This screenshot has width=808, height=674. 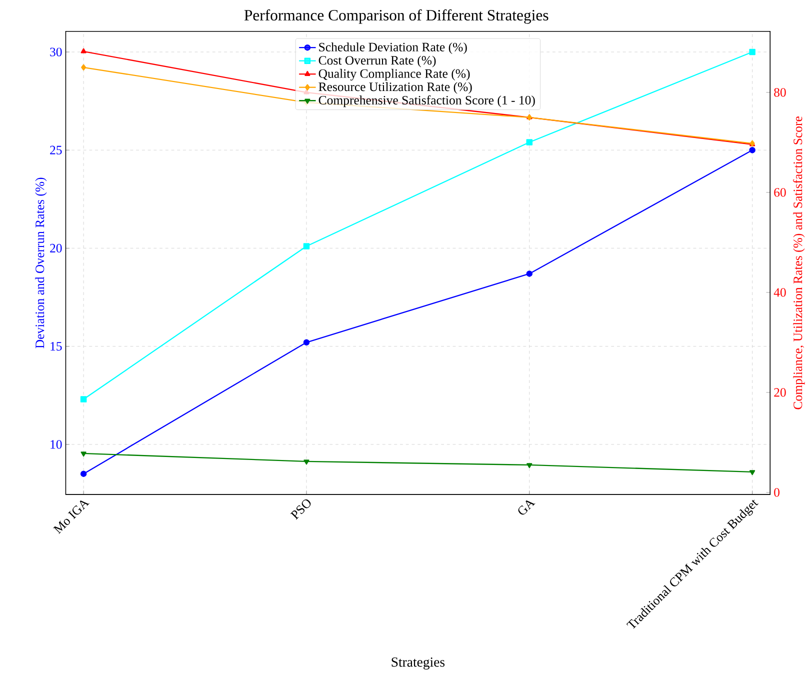 What do you see at coordinates (56, 52) in the screenshot?
I see `y-tick-label: 30` at bounding box center [56, 52].